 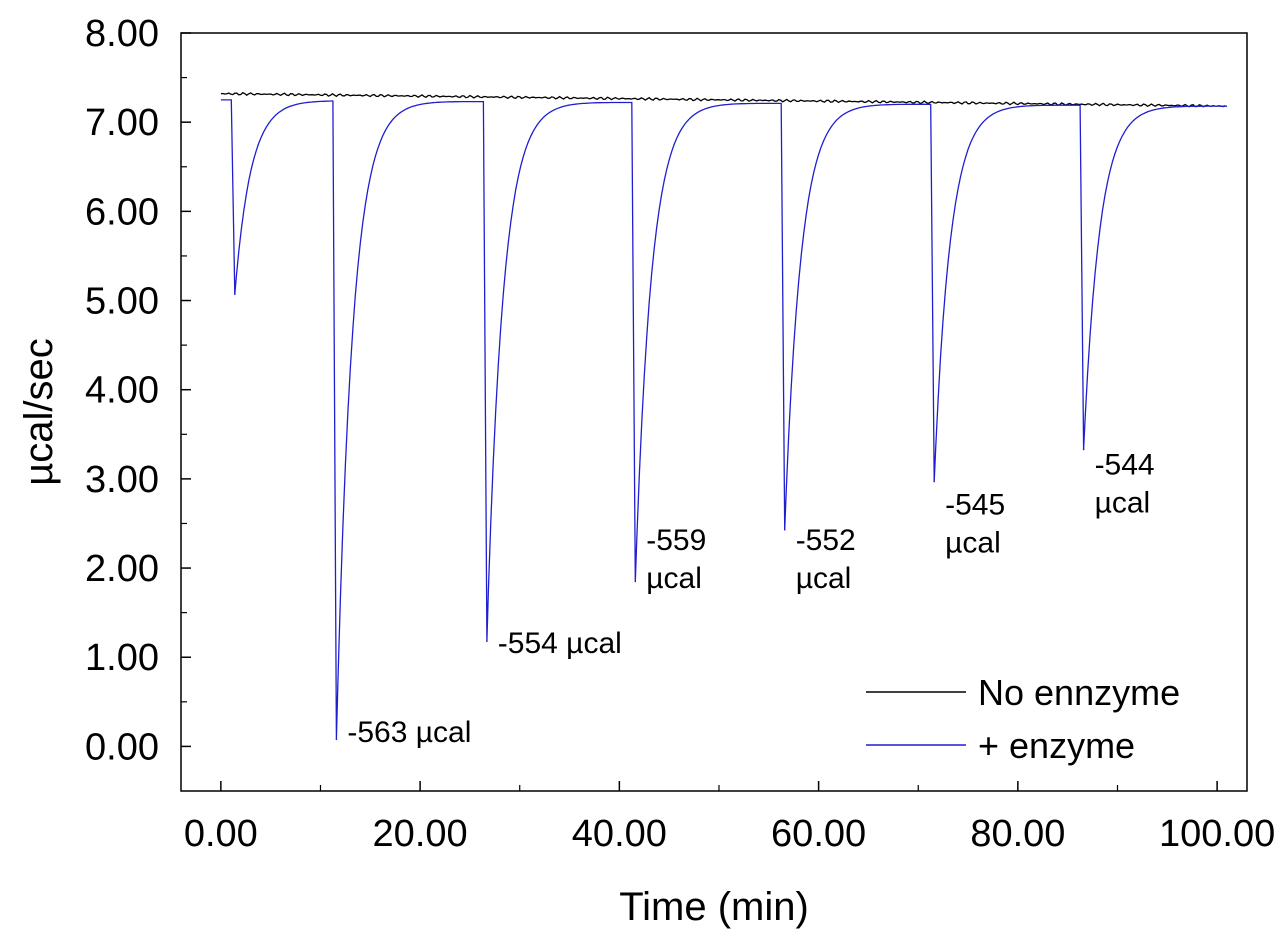 What do you see at coordinates (122, 212) in the screenshot?
I see `y-tick-label: 6.00` at bounding box center [122, 212].